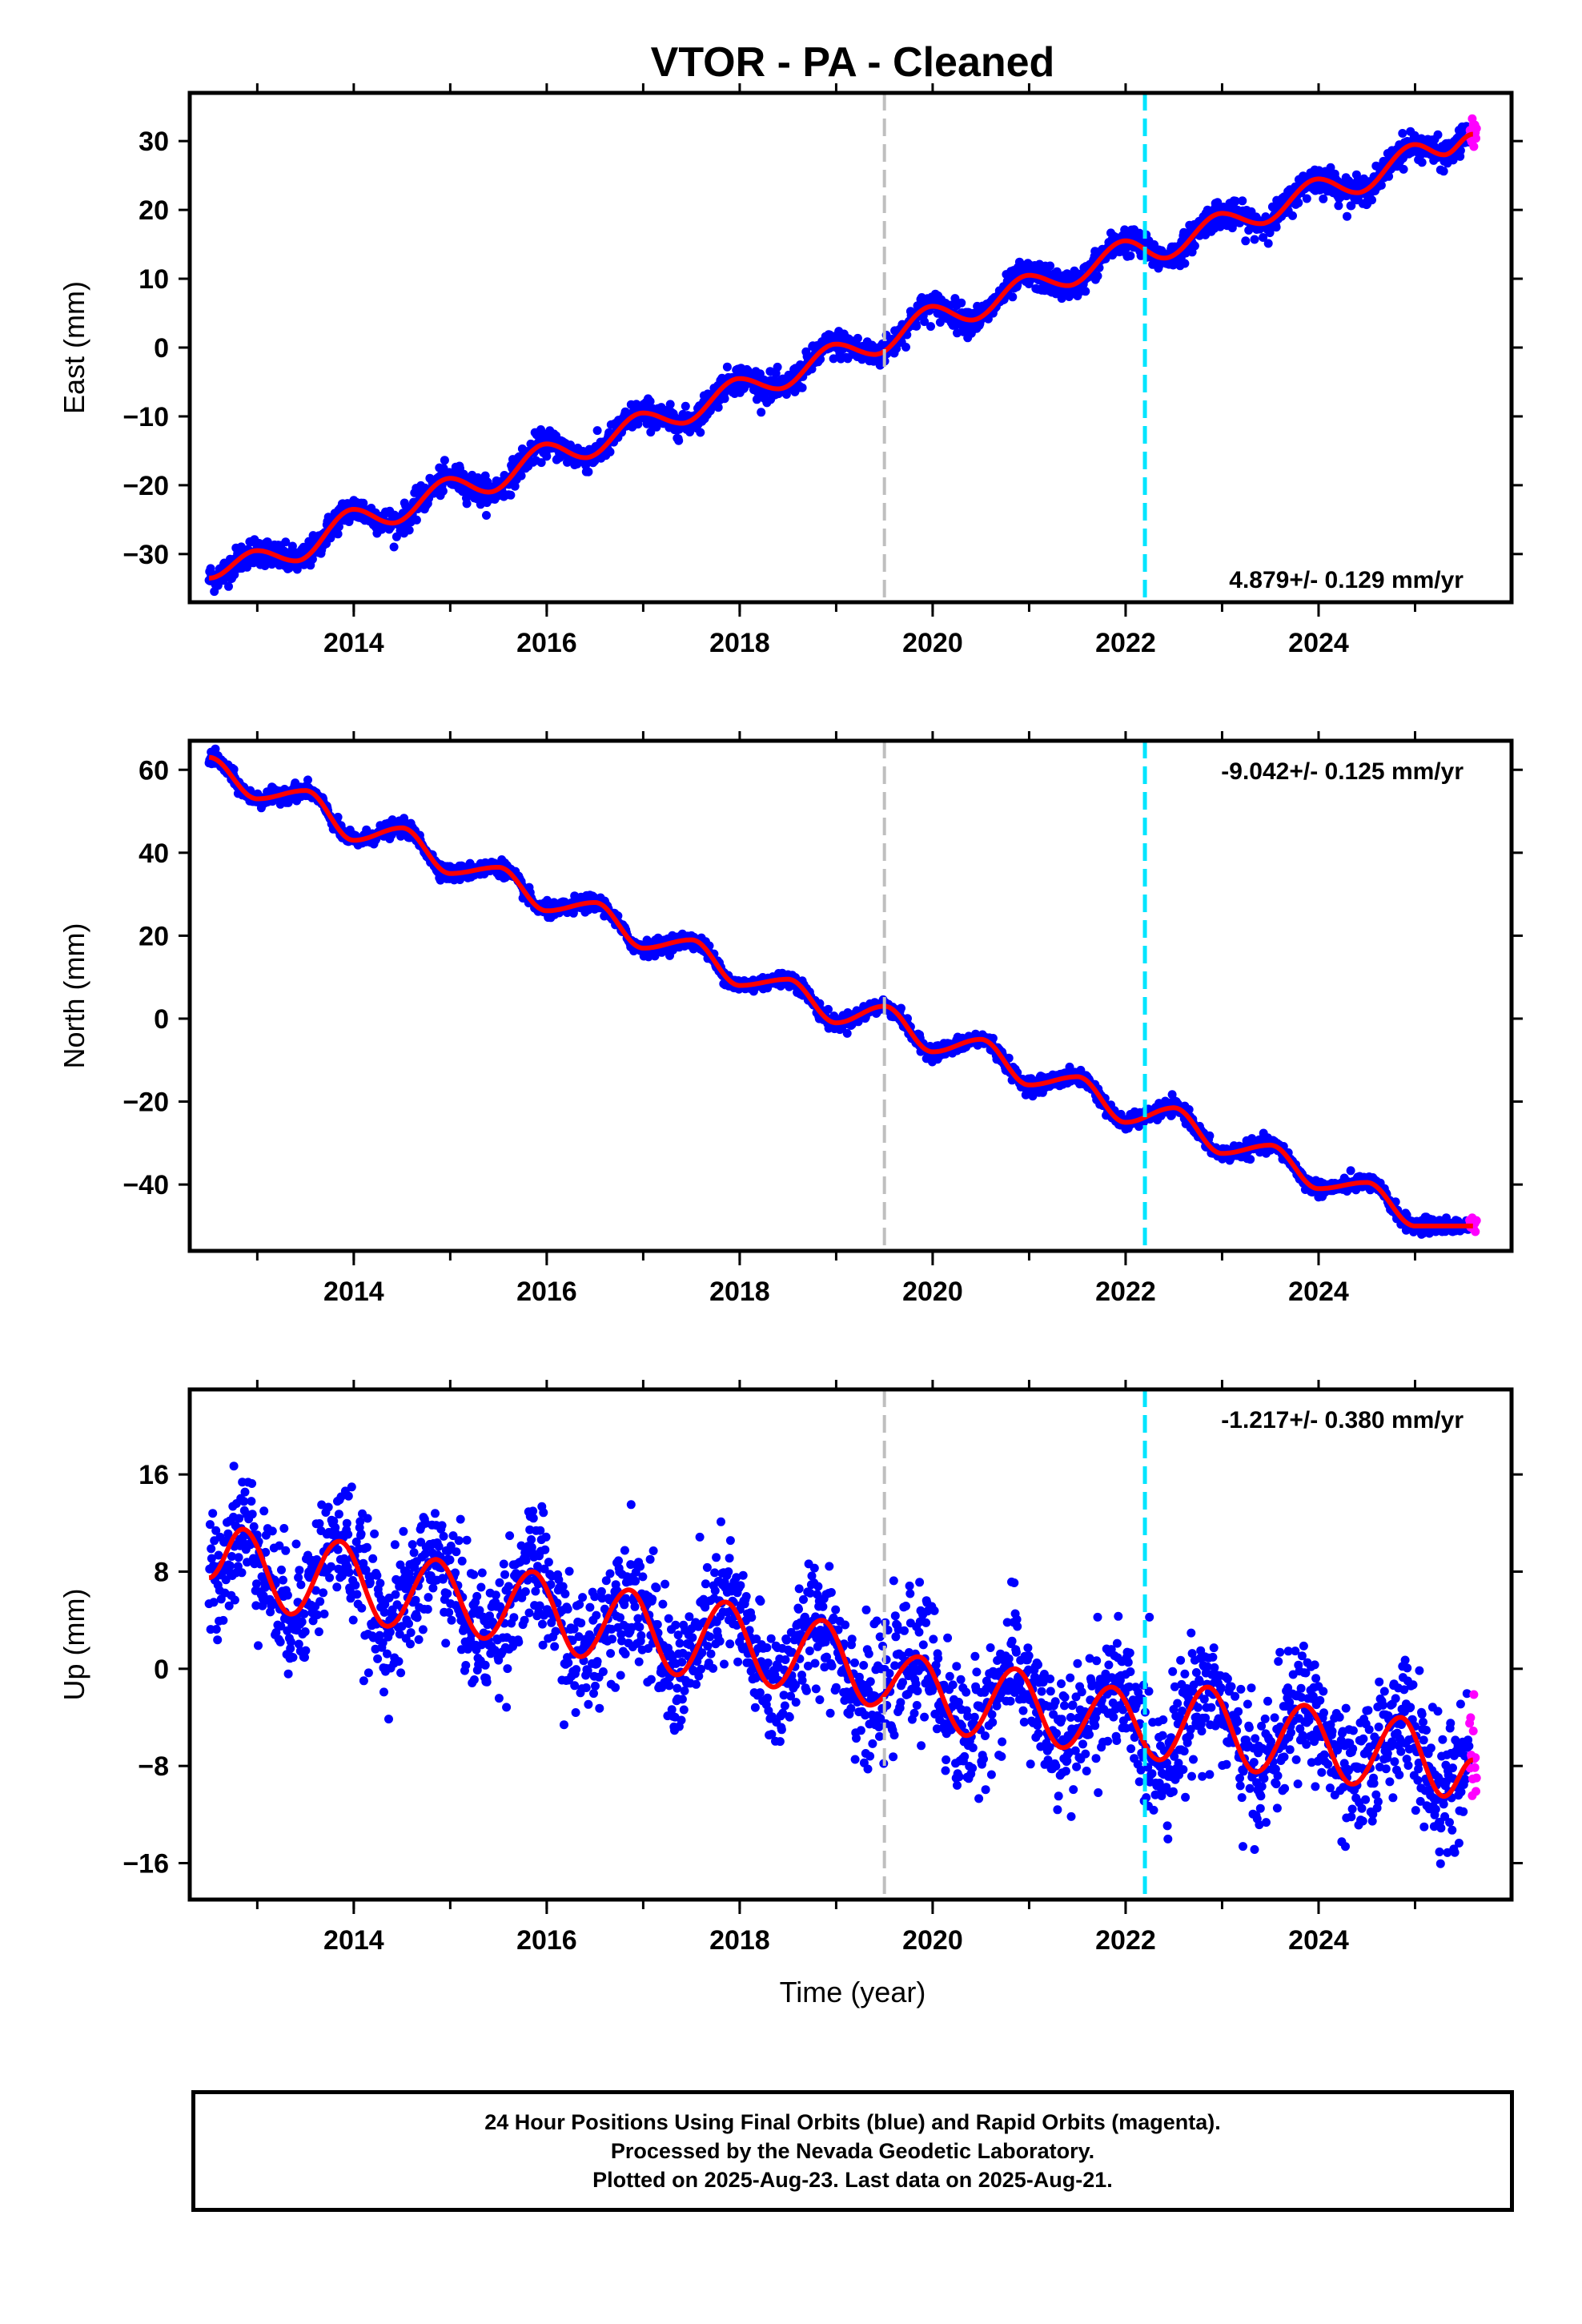 The width and height of the screenshot is (1582, 2324). Describe the element at coordinates (547, 643) in the screenshot. I see `x-tick-label: 2016` at that location.